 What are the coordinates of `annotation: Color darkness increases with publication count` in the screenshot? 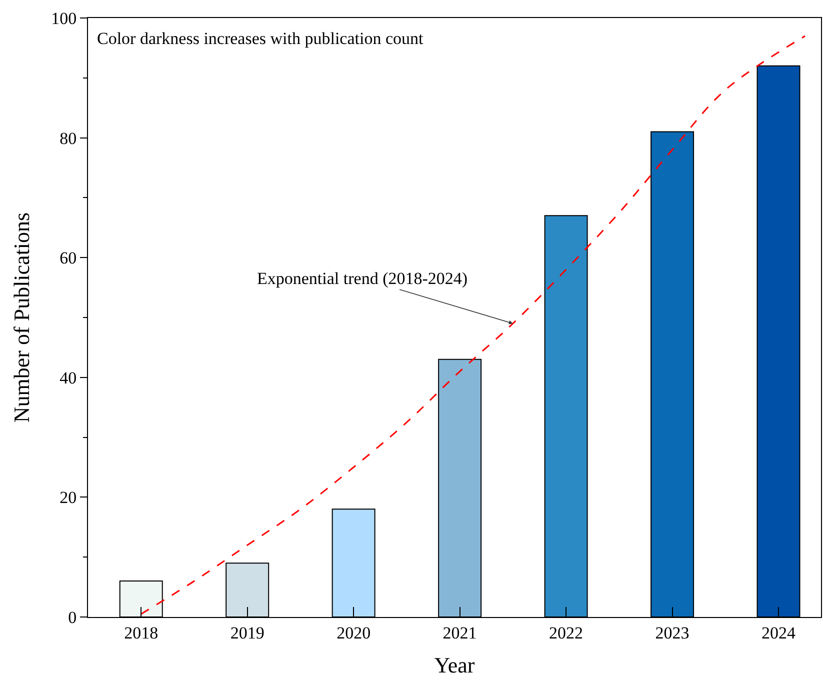 It's located at (260, 38).